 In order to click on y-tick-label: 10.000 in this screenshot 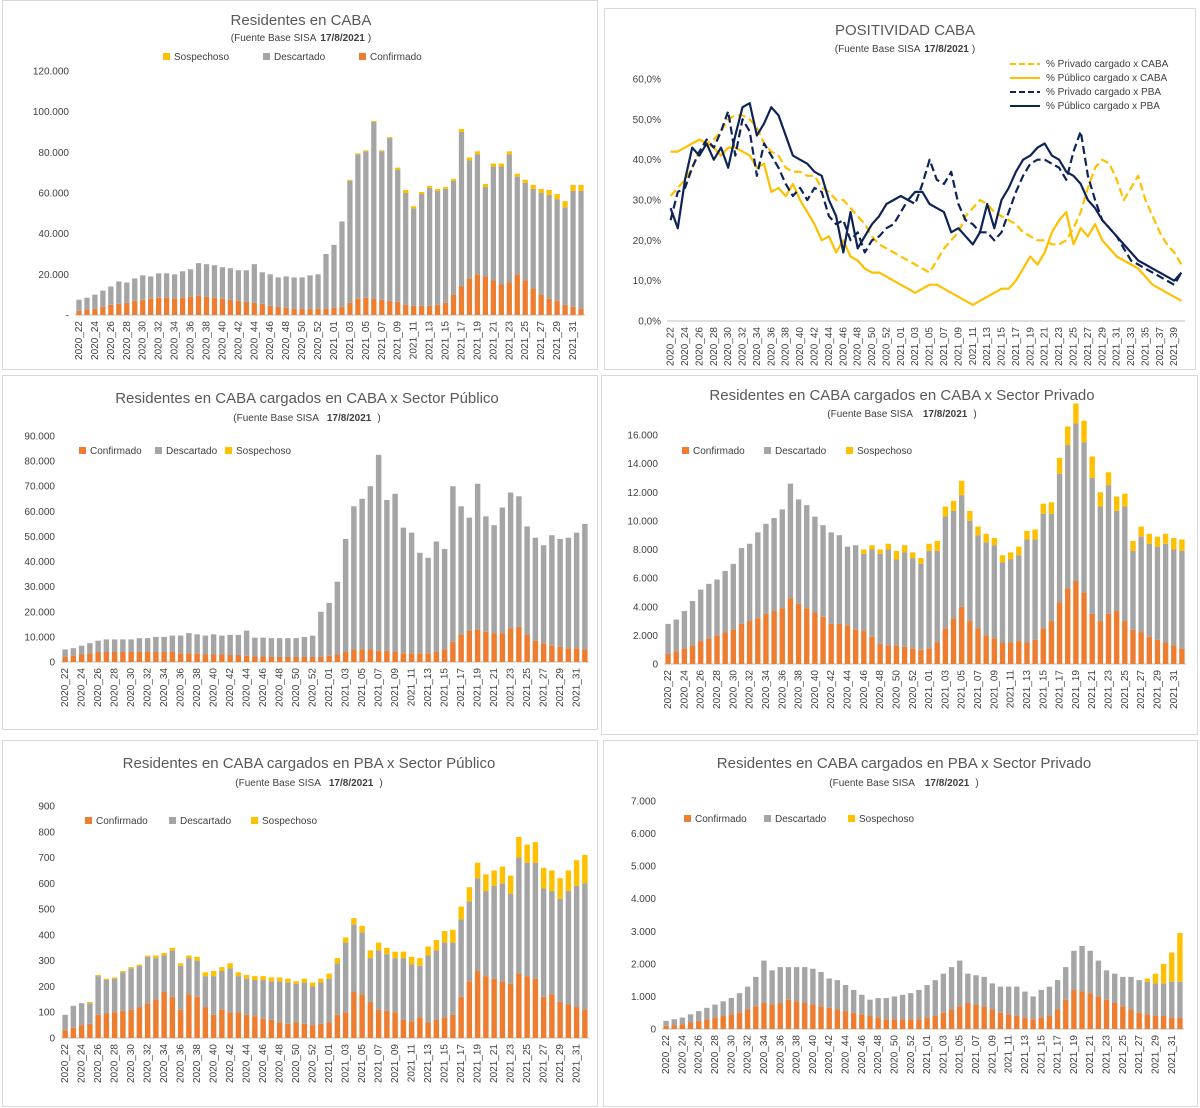, I will do `click(642, 521)`.